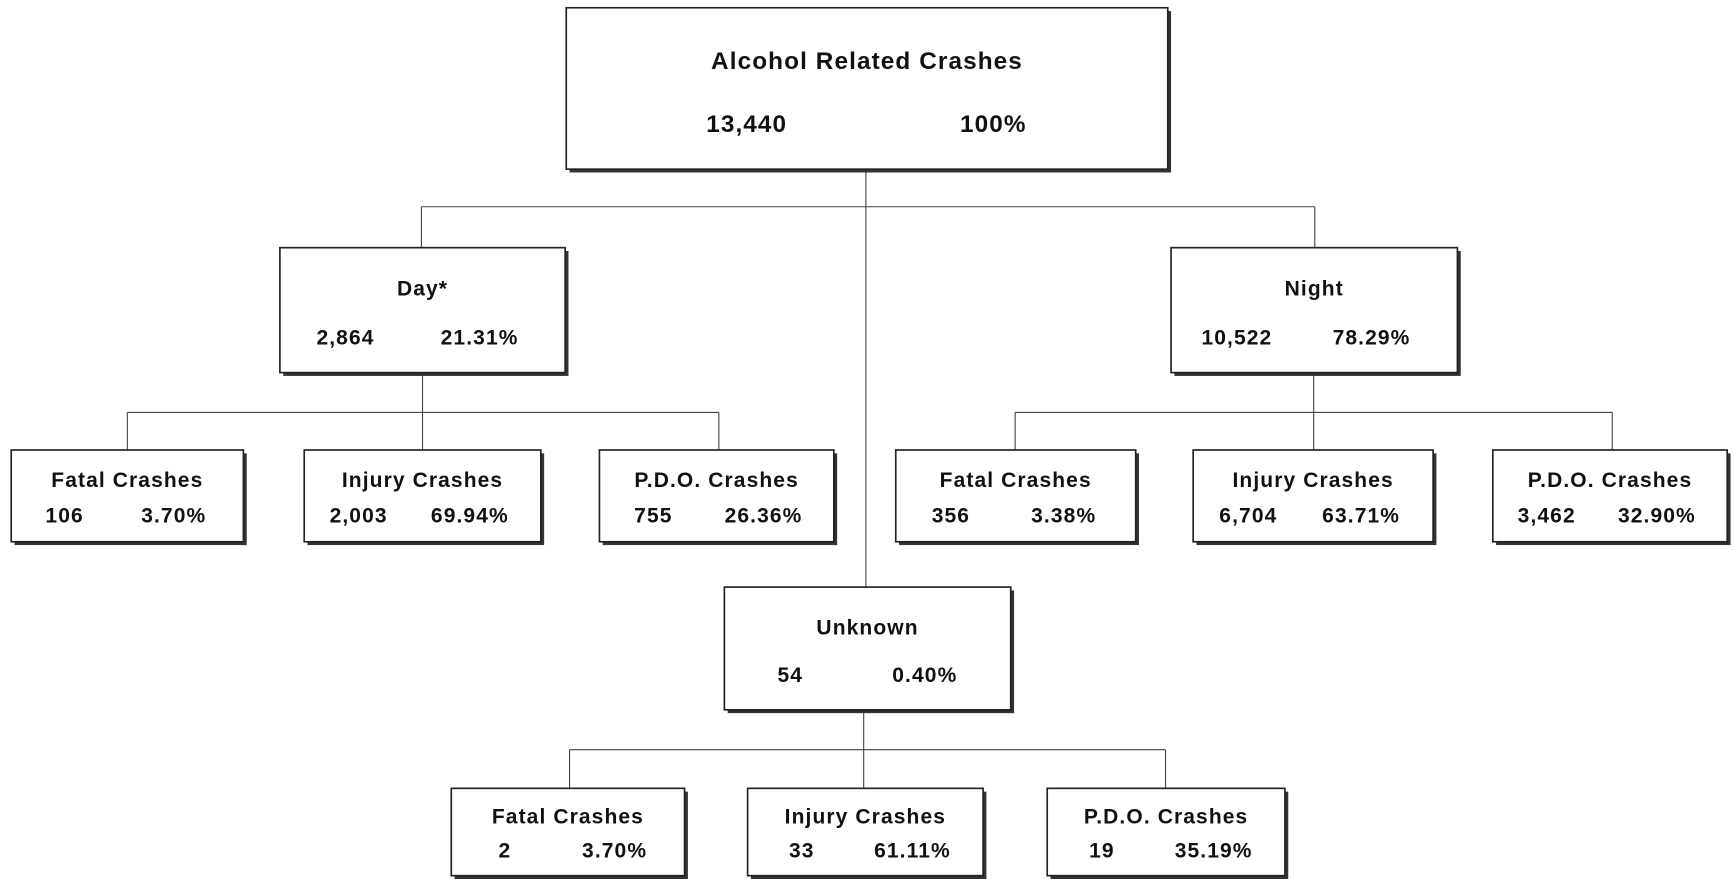 This screenshot has width=1734, height=879. I want to click on node-label: Alcohol Related Crashes, so click(867, 61).